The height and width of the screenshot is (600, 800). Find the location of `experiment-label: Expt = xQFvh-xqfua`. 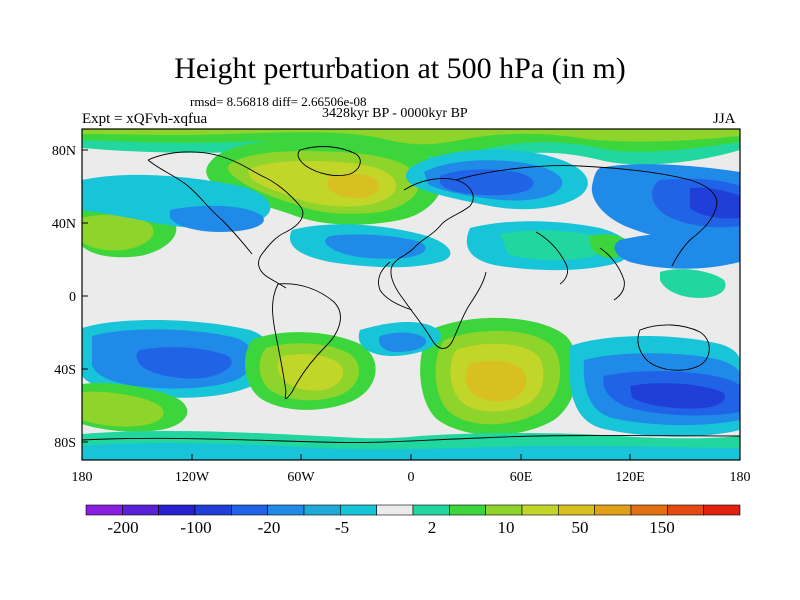

experiment-label: Expt = xQFvh-xqfua is located at coordinates (145, 119).